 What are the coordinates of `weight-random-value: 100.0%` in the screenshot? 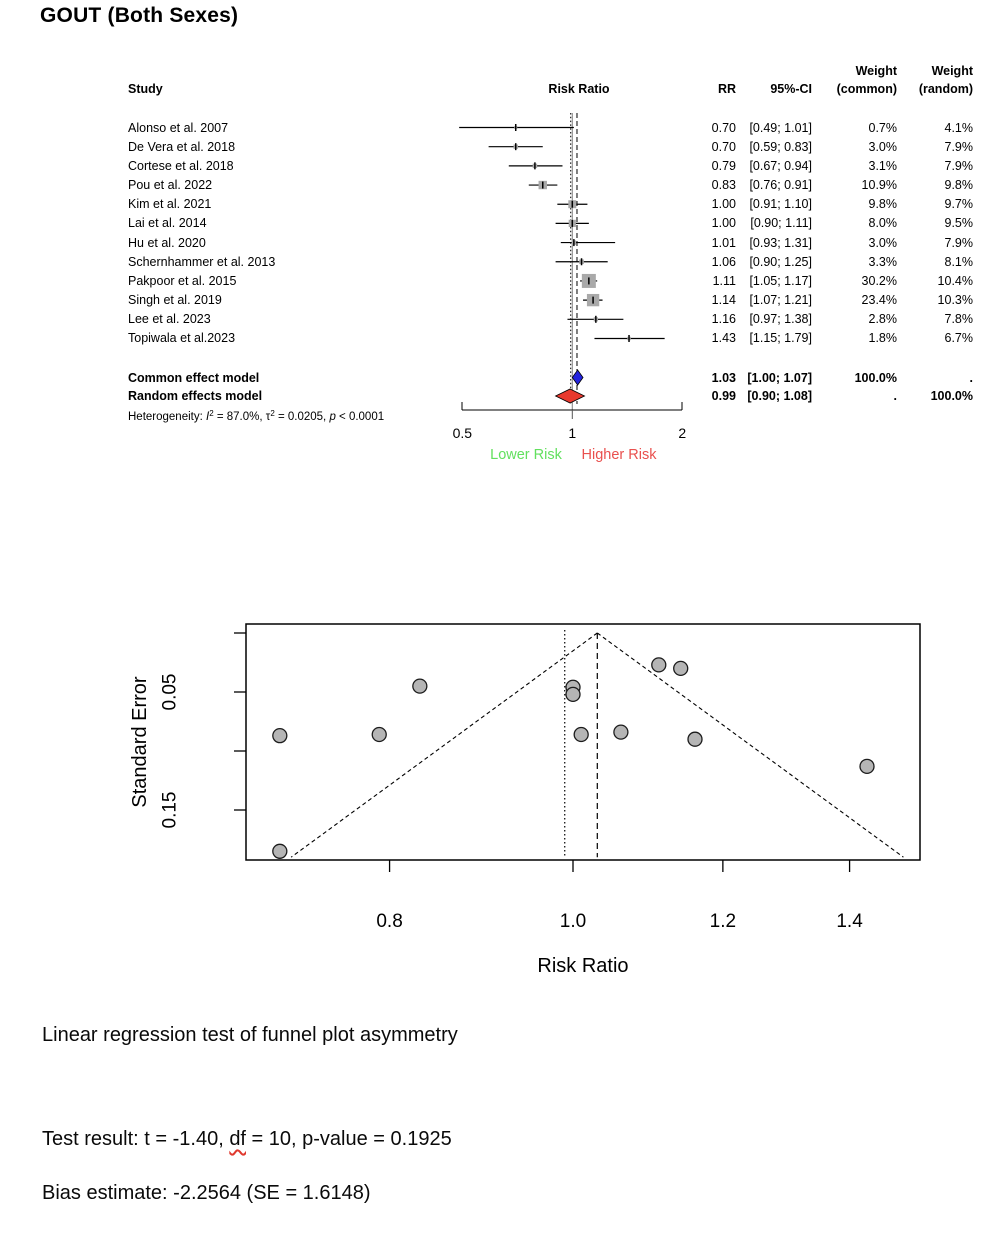 It's located at (951, 396).